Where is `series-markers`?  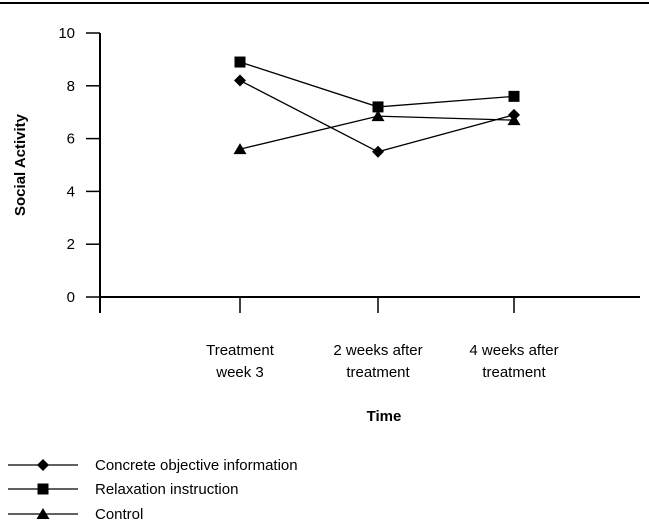 series-markers is located at coordinates (377, 107).